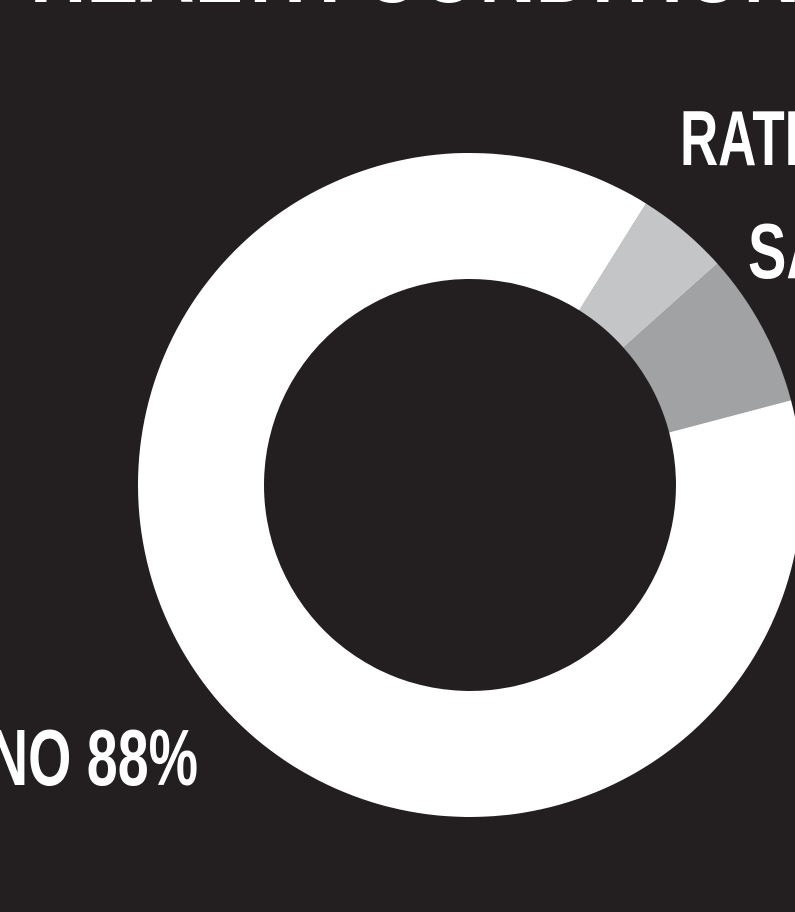  Describe the element at coordinates (771, 251) in the screenshot. I see `slice-label-sa: SA` at that location.